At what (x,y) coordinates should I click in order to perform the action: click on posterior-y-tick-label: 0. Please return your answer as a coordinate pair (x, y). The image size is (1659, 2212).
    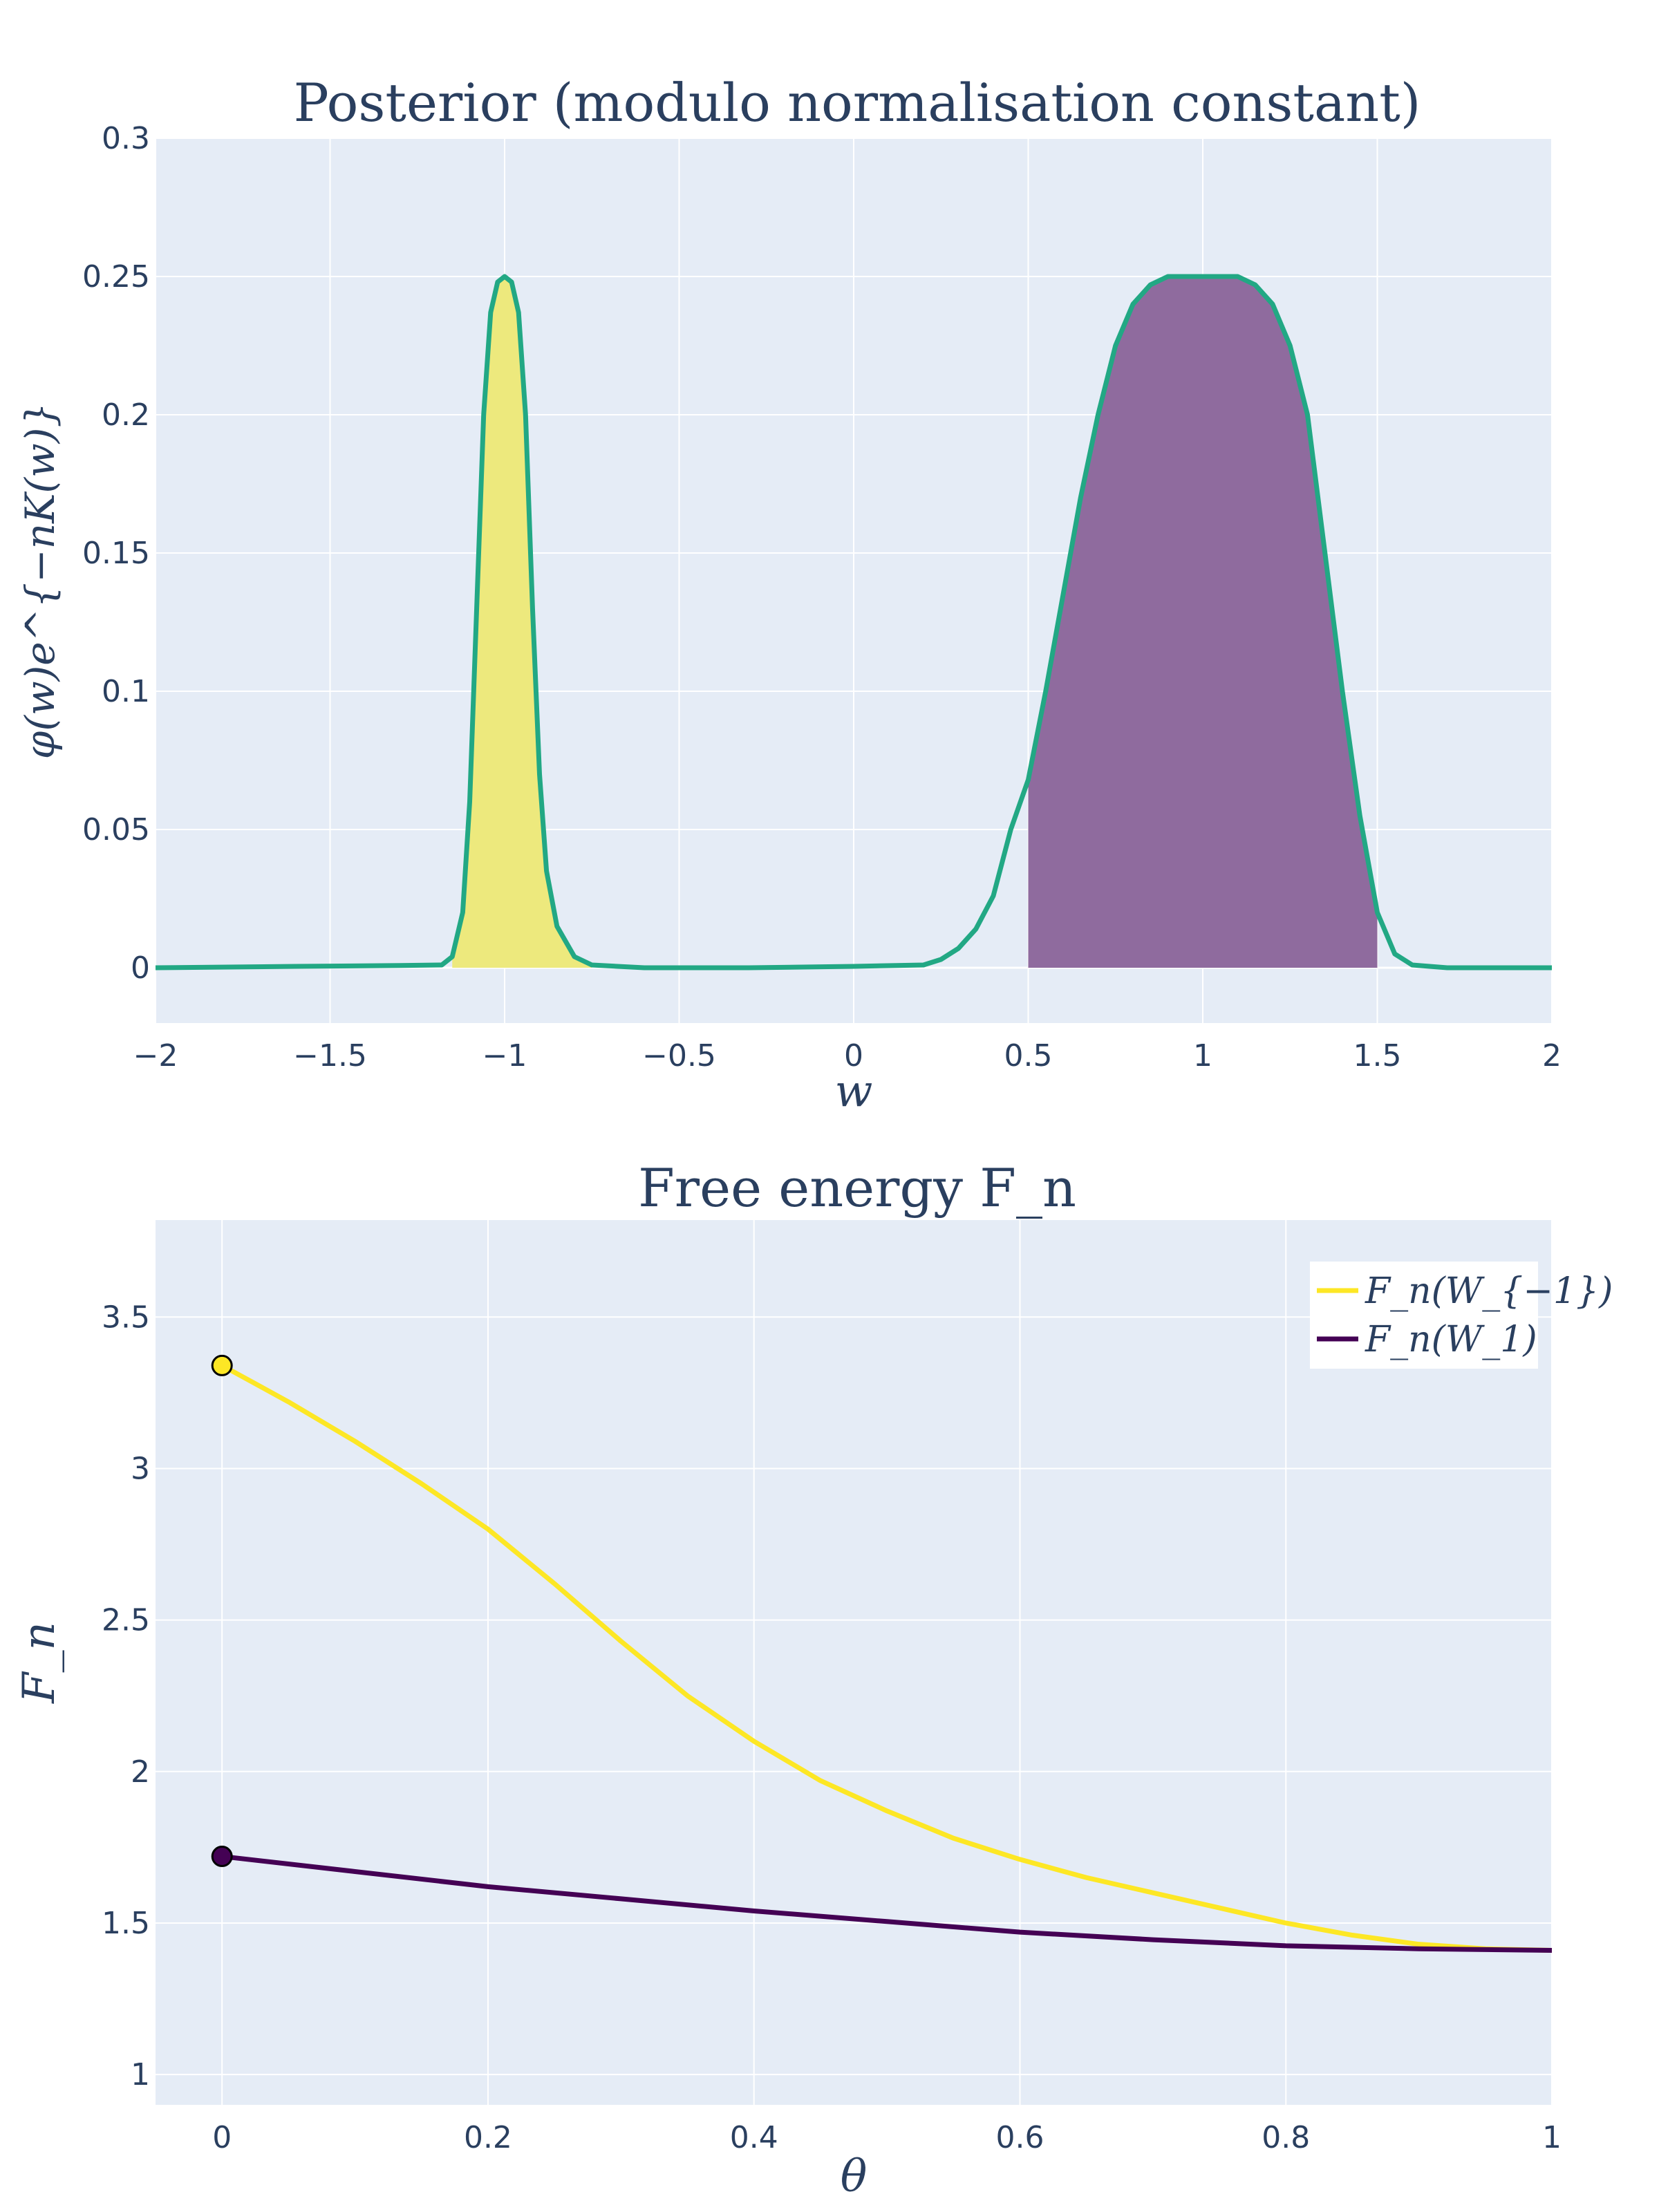
    Looking at the image, I should click on (140, 968).